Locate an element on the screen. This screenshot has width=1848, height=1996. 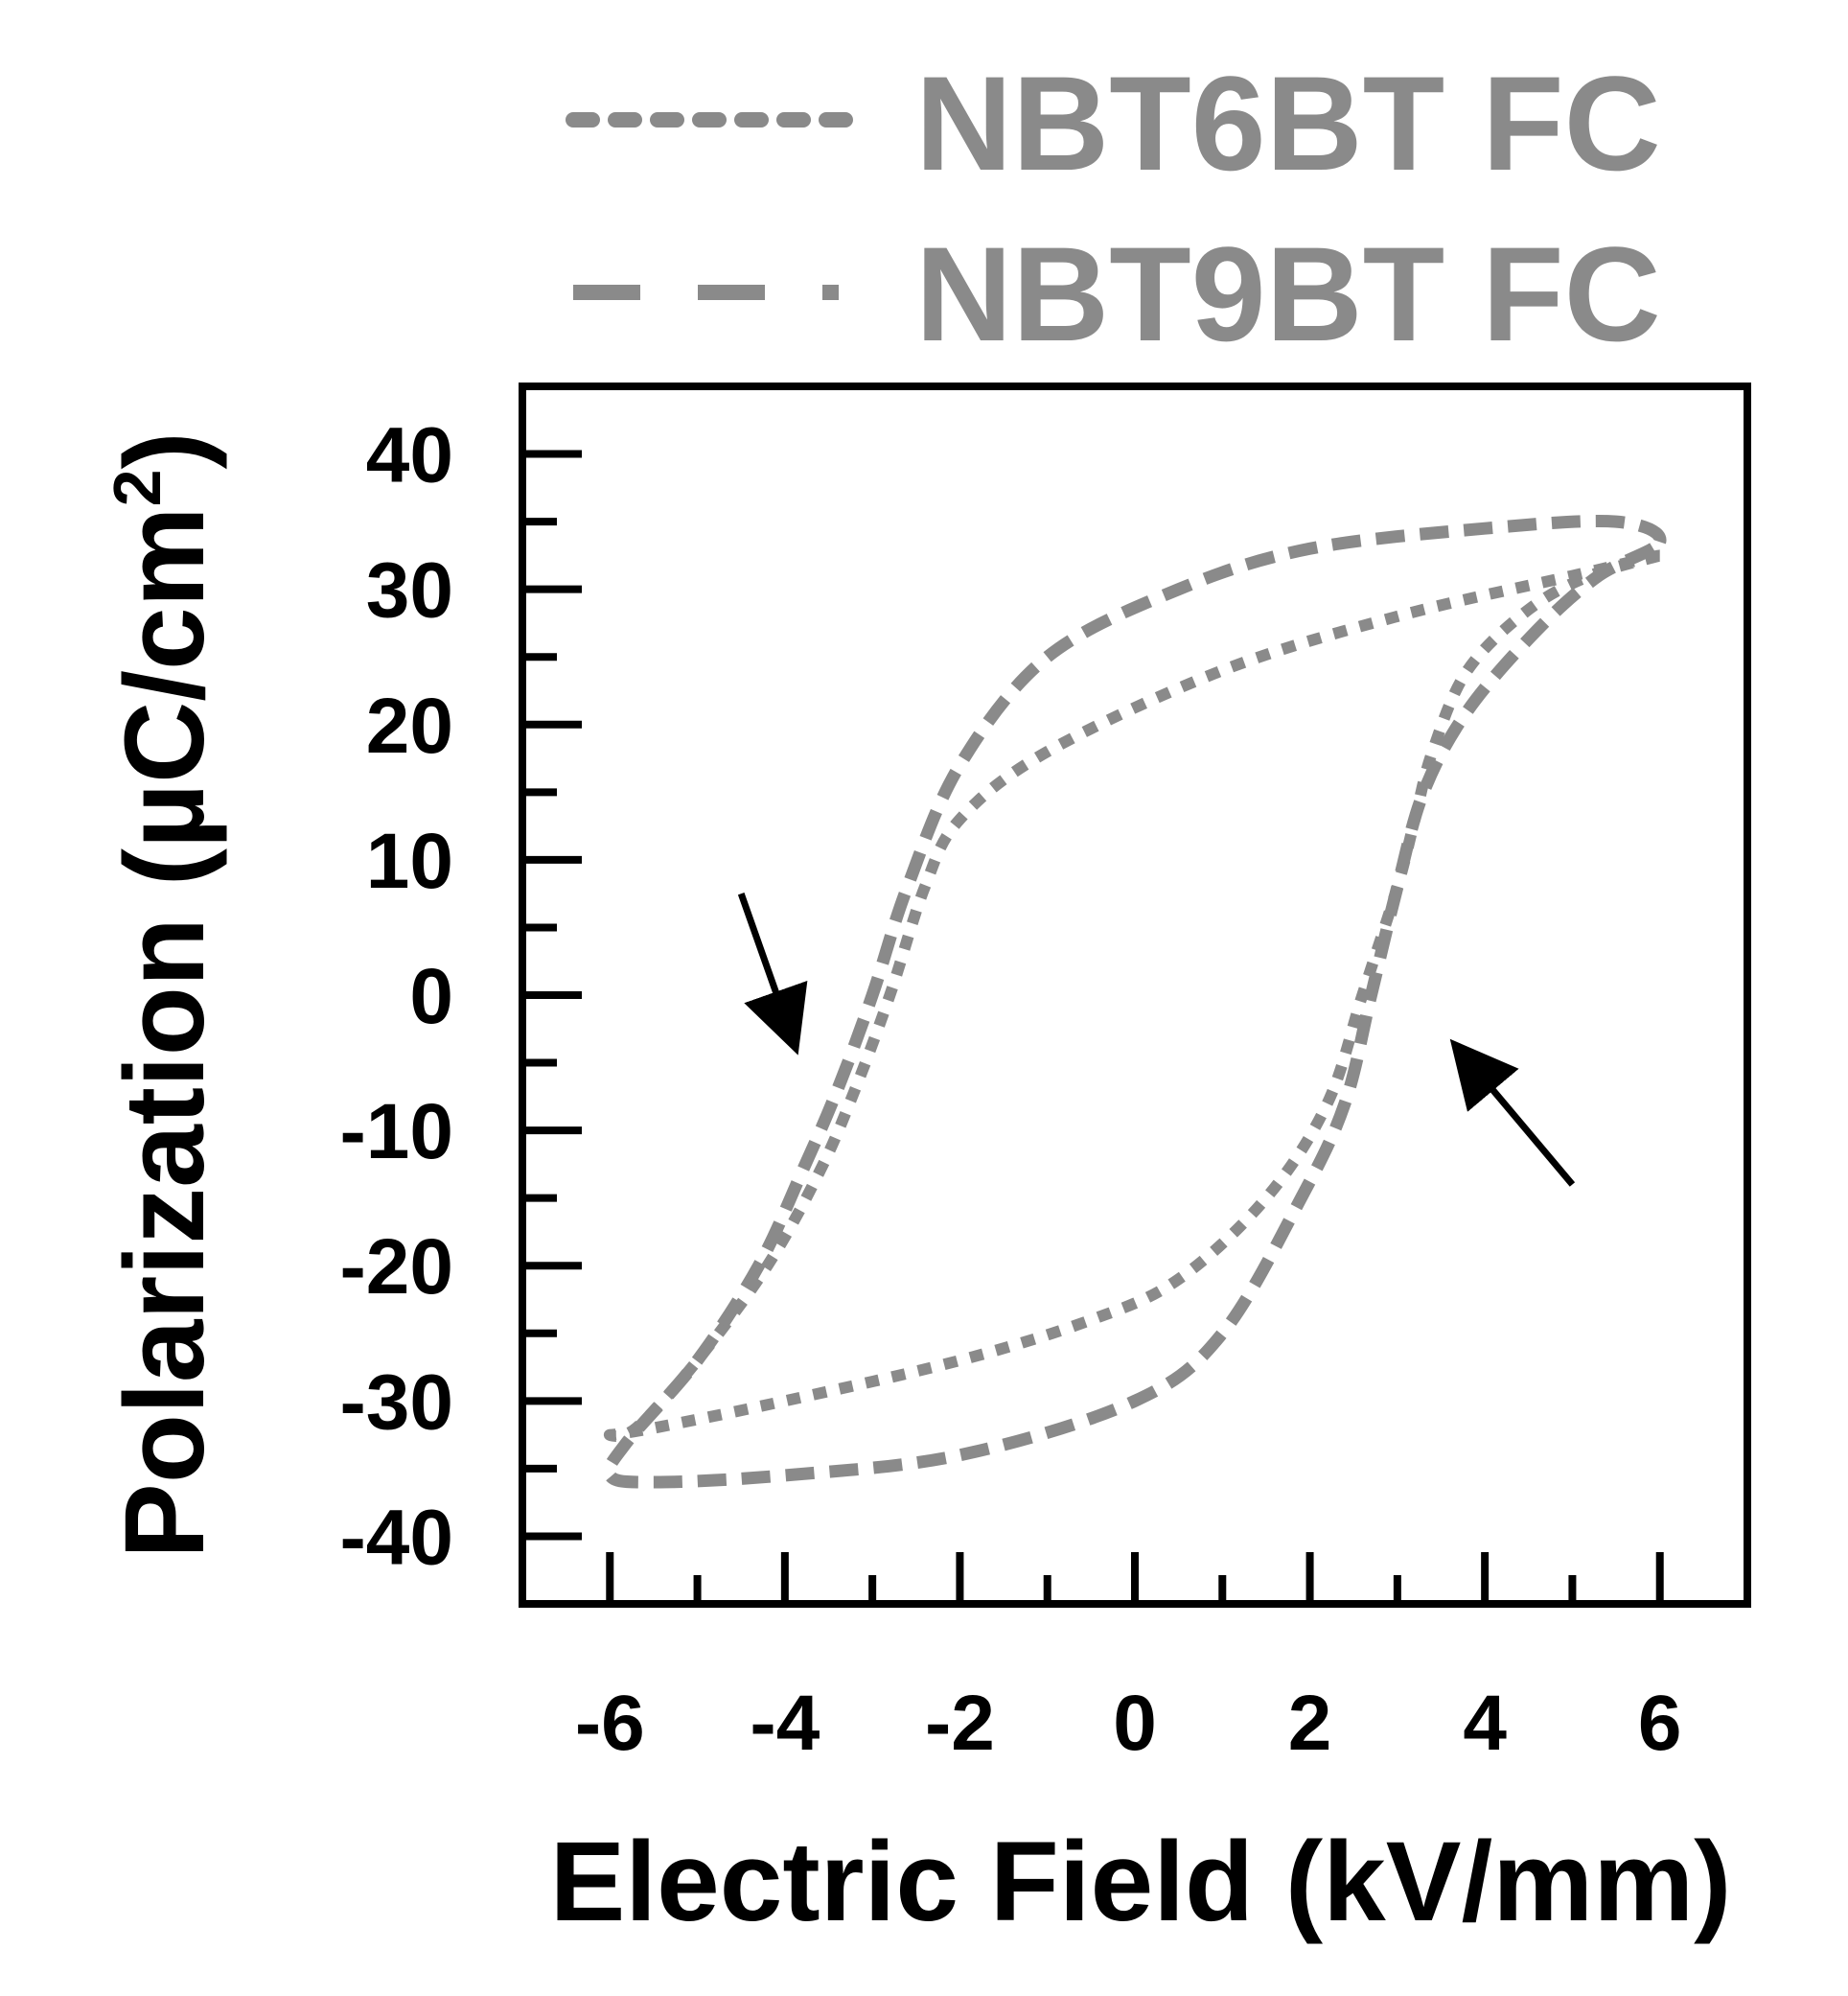
y-axis-title-main: Polarization (µC/cm is located at coordinates (165, 1032).